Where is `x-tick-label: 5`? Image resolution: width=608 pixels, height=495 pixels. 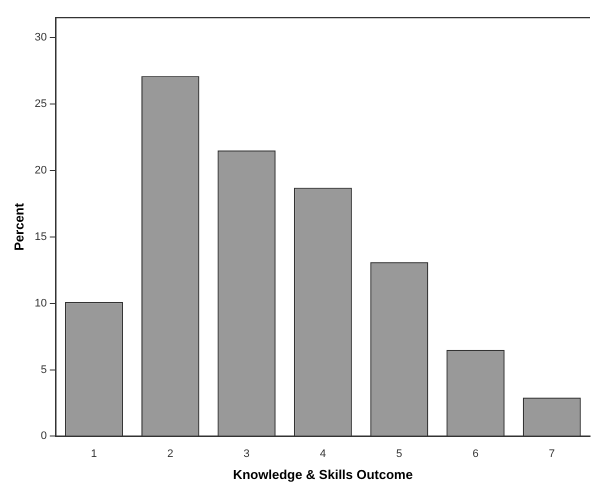
x-tick-label: 5 is located at coordinates (399, 454).